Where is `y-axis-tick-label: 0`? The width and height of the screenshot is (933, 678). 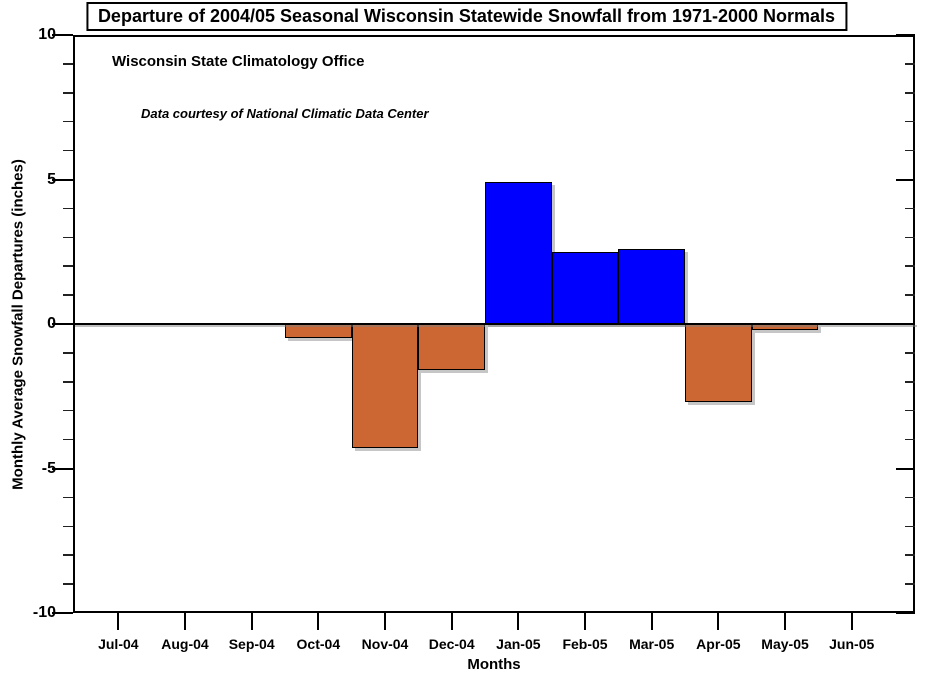
y-axis-tick-label: 0 is located at coordinates (51, 323).